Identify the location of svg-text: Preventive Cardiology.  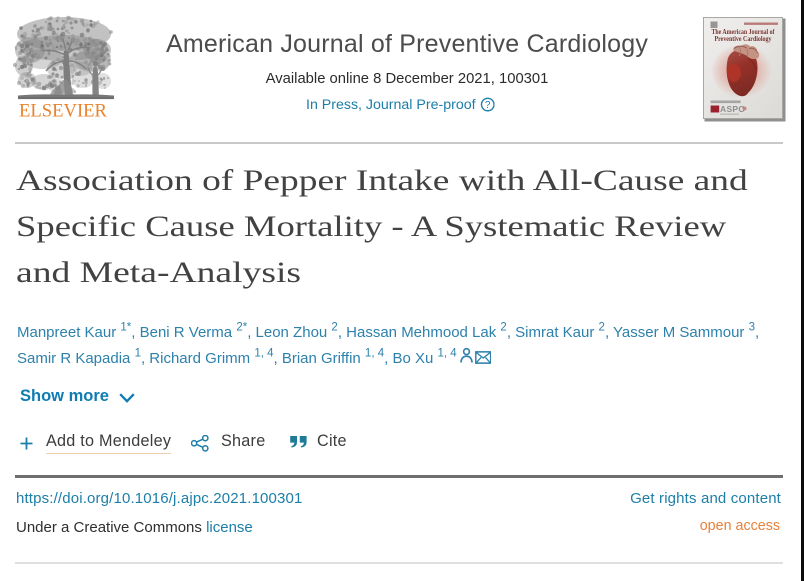
(743, 38).